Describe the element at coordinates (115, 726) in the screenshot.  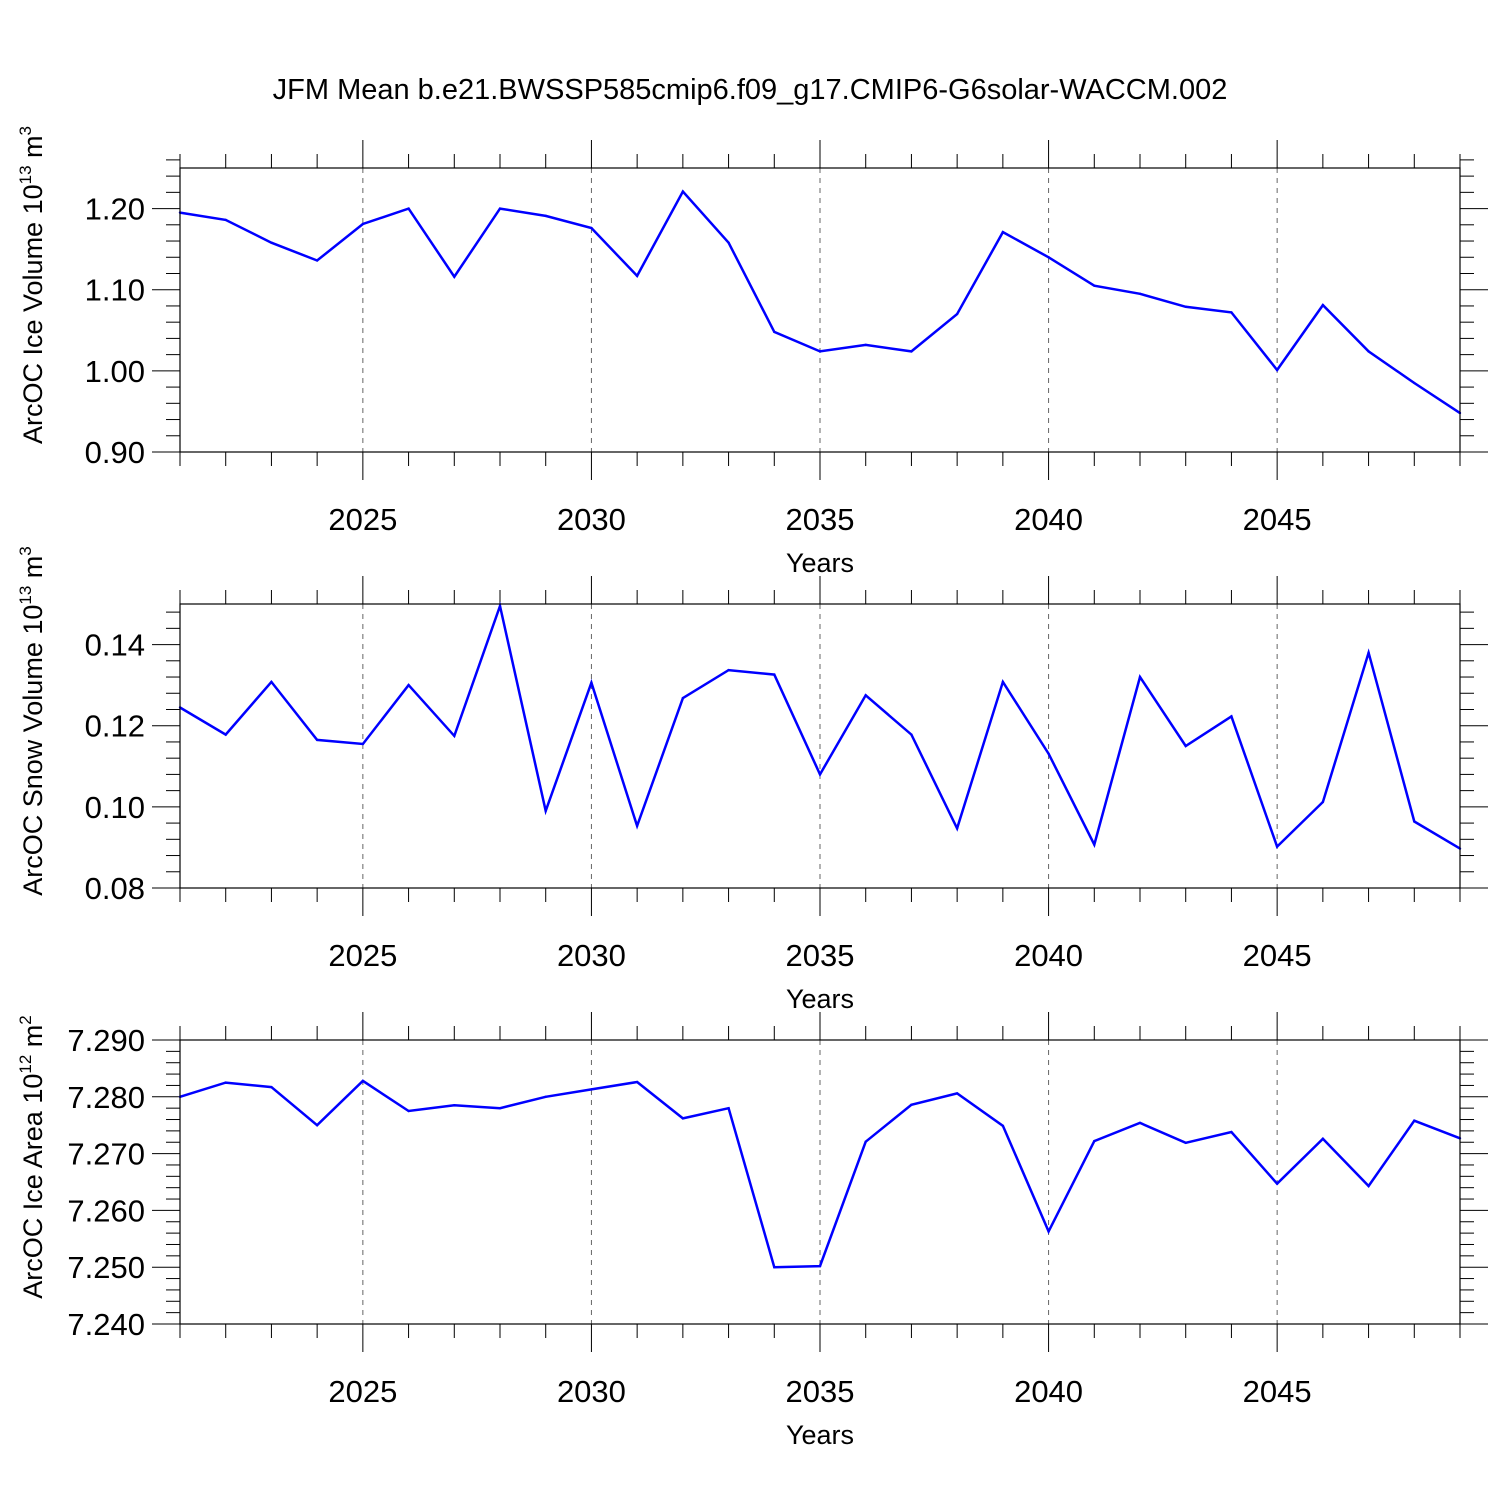
I see `y-tick-label: 0.12` at that location.